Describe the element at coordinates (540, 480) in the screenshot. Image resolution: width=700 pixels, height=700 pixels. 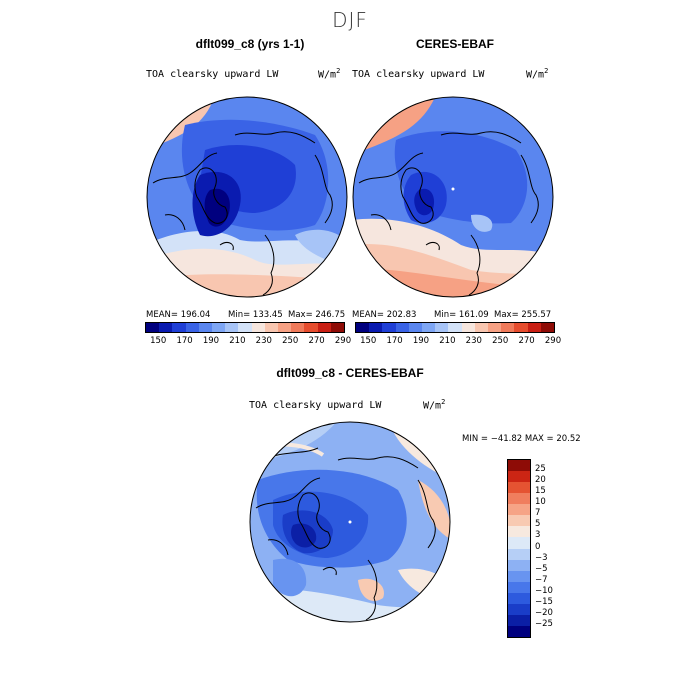
I see `colorbar-tick-label: 20` at that location.